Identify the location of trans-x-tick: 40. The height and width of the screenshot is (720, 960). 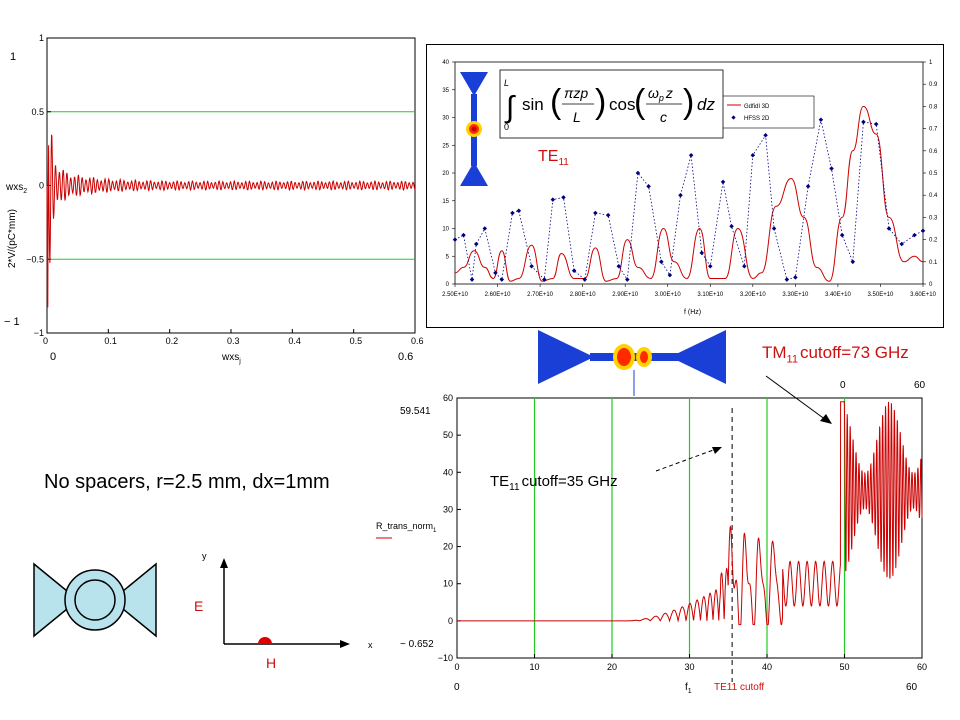
(767, 667).